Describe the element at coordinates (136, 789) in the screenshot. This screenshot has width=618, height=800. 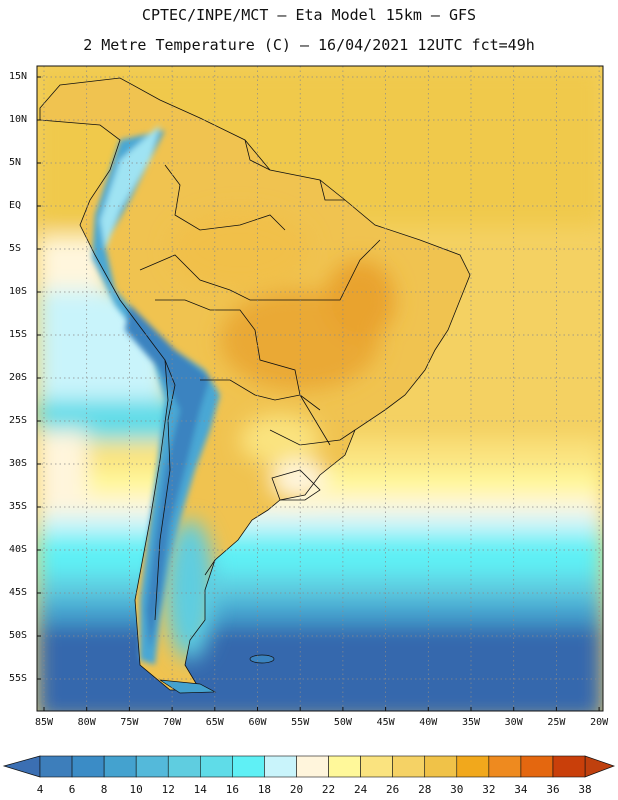
I see `colorbar-label: 10` at that location.